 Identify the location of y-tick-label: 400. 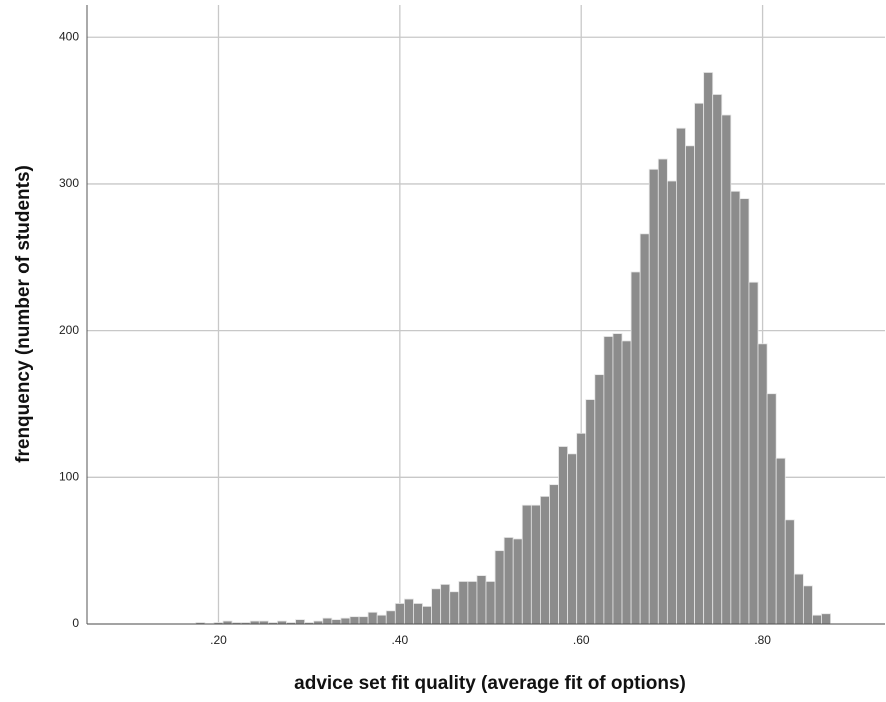
(69, 36).